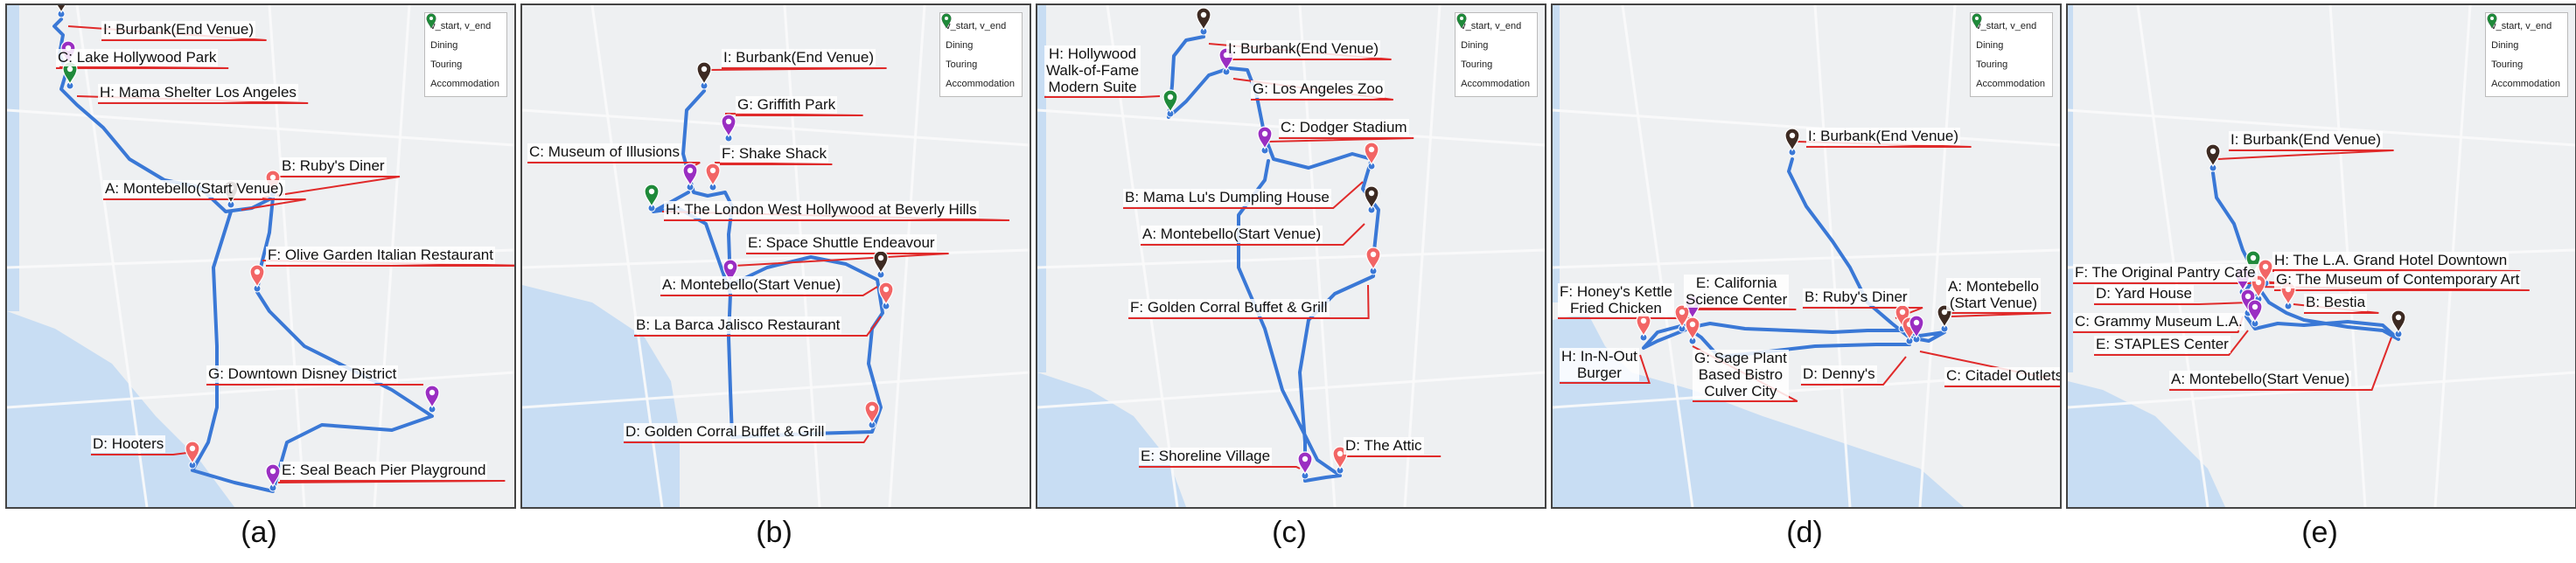  What do you see at coordinates (725, 432) in the screenshot?
I see `stop-label: D: Golden Corral Buffet & Grill` at bounding box center [725, 432].